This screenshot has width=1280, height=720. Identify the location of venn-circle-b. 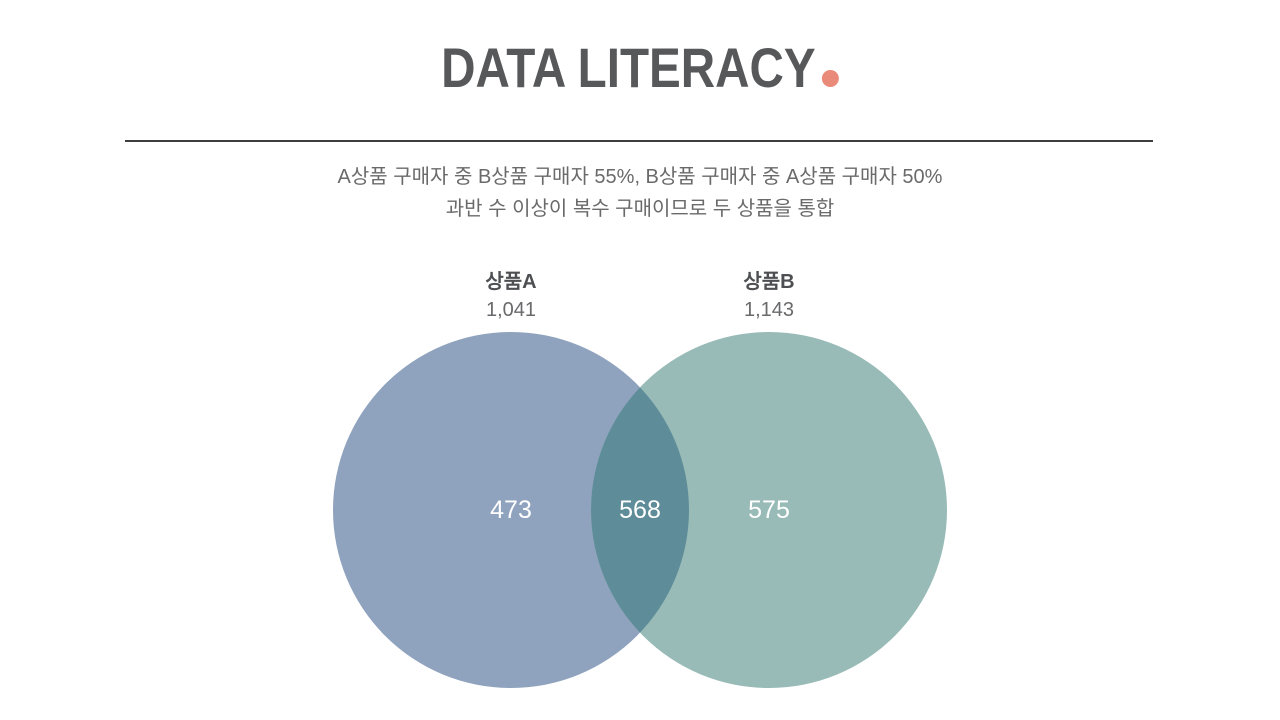
(769, 510).